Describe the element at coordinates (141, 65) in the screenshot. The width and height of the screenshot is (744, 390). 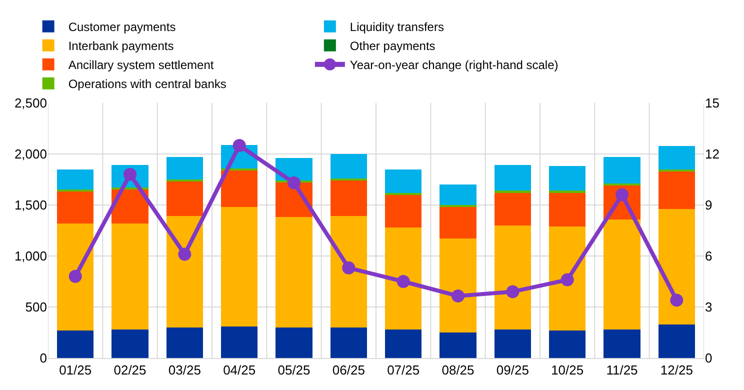
I see `legend-label: Ancillary system settlement` at that location.